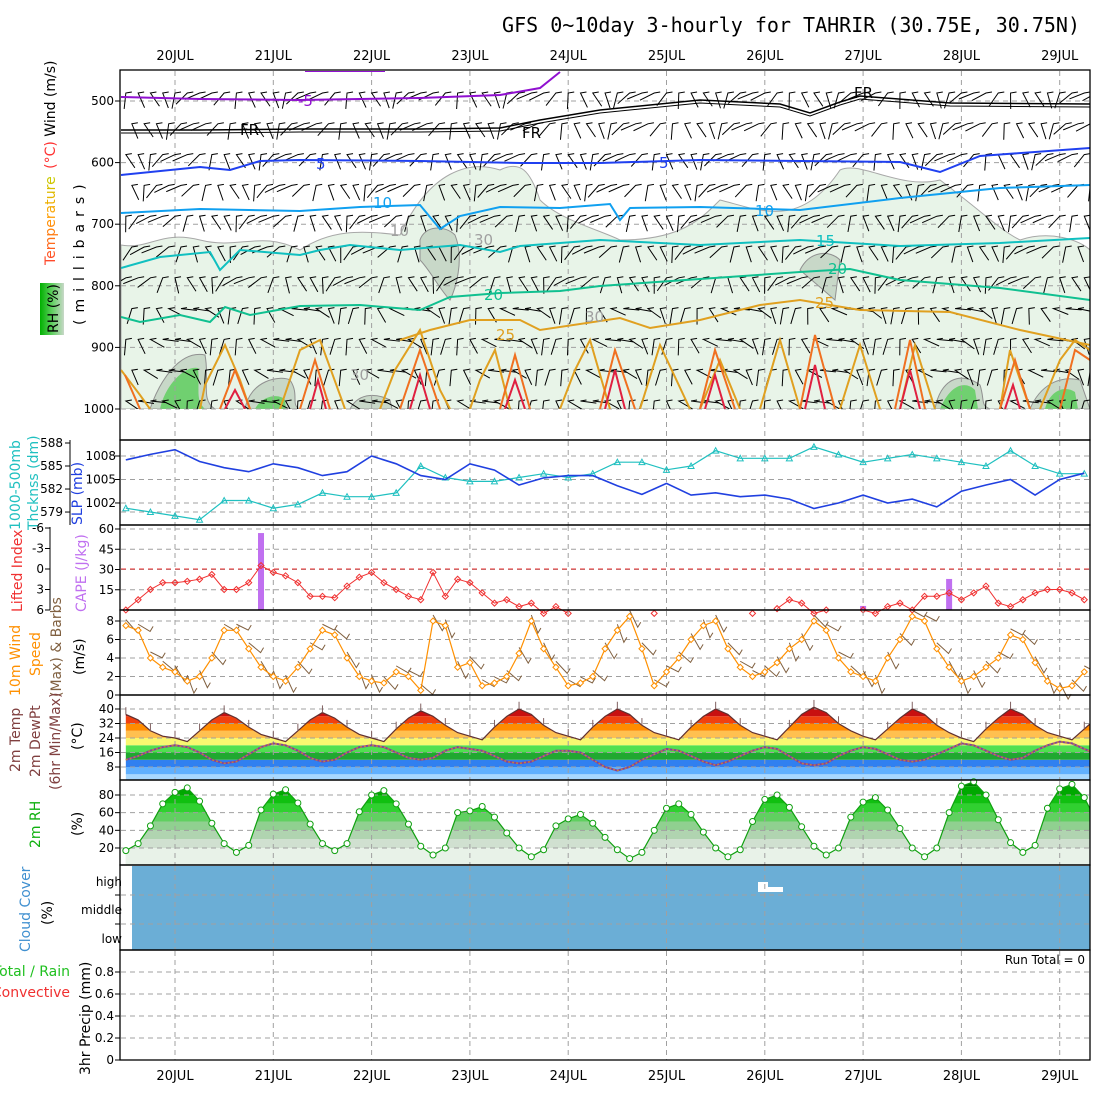 Image resolution: width=1100 pixels, height=1100 pixels. Describe the element at coordinates (110, 621) in the screenshot. I see `tick-label: 8` at that location.